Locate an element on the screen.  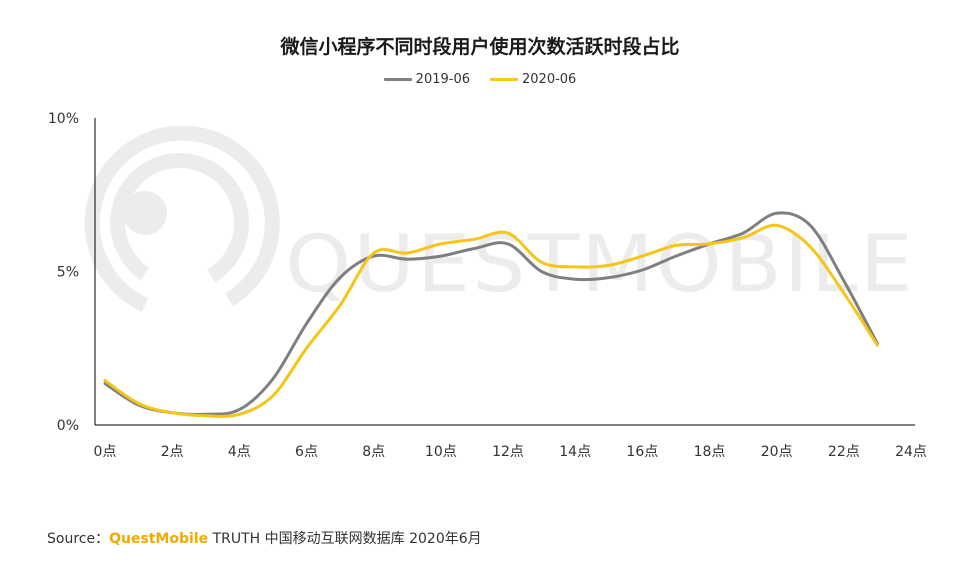
x-tick-label: 4点 is located at coordinates (239, 452).